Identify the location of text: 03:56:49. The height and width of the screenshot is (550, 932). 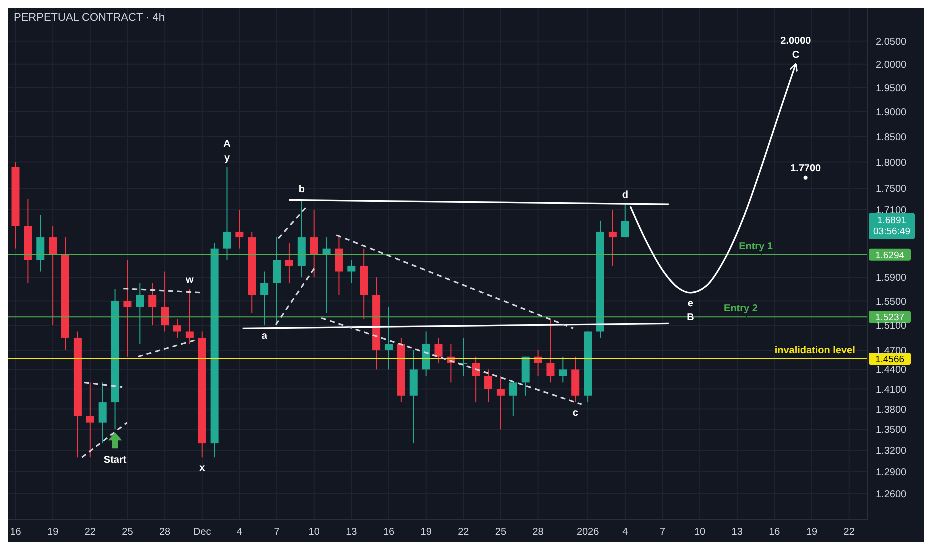
(892, 232).